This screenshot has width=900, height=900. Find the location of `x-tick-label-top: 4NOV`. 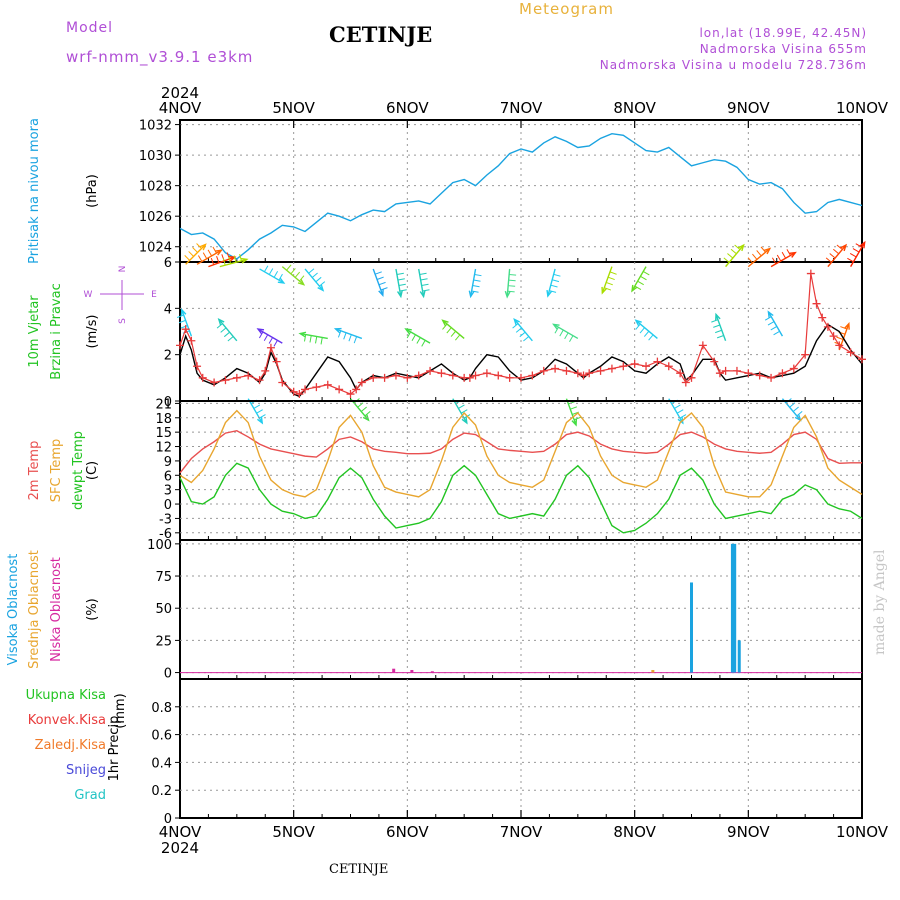

x-tick-label-top: 4NOV is located at coordinates (180, 108).